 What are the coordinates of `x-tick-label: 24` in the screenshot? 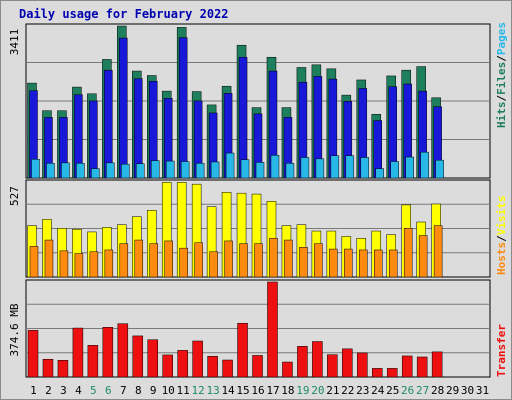 It's located at (378, 390).